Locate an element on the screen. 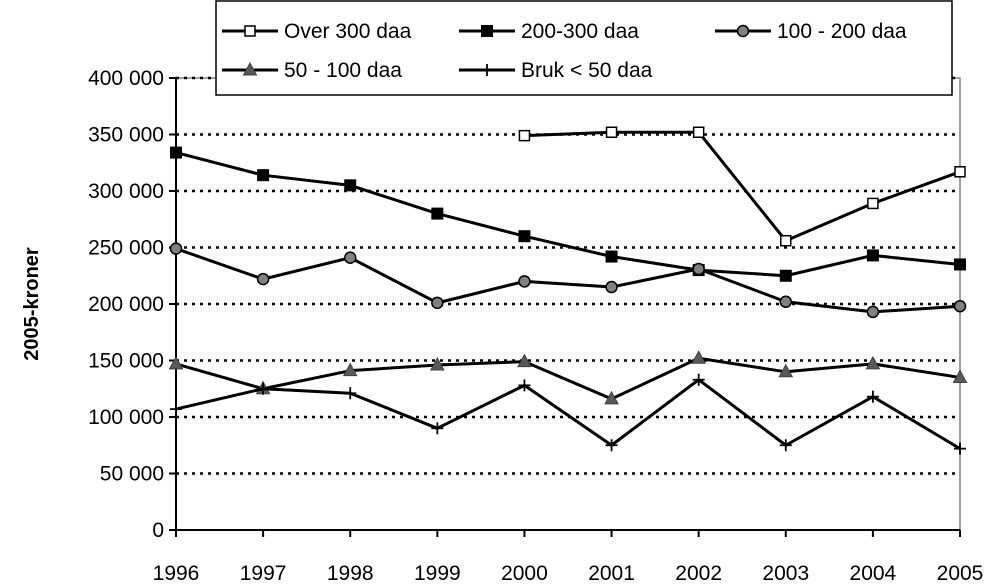  legend-item-2-marker is located at coordinates (487, 31).